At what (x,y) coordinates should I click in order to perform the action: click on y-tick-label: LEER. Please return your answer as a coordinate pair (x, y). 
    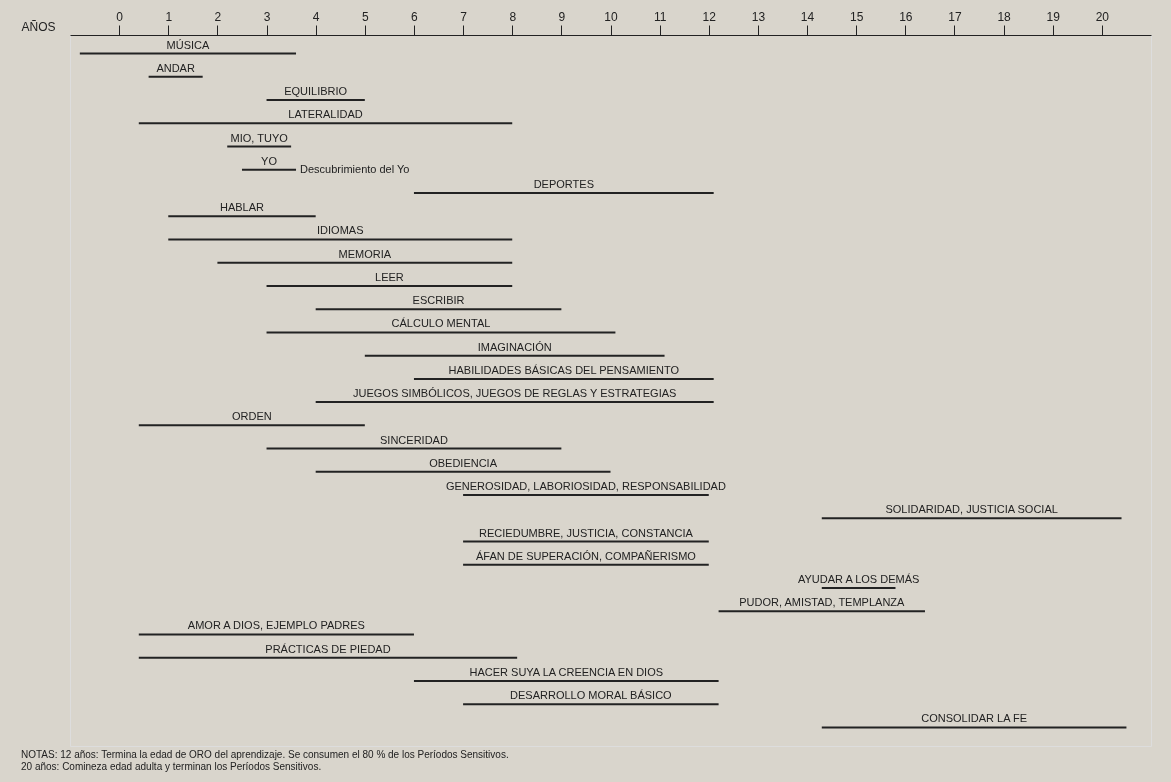
    Looking at the image, I should click on (389, 276).